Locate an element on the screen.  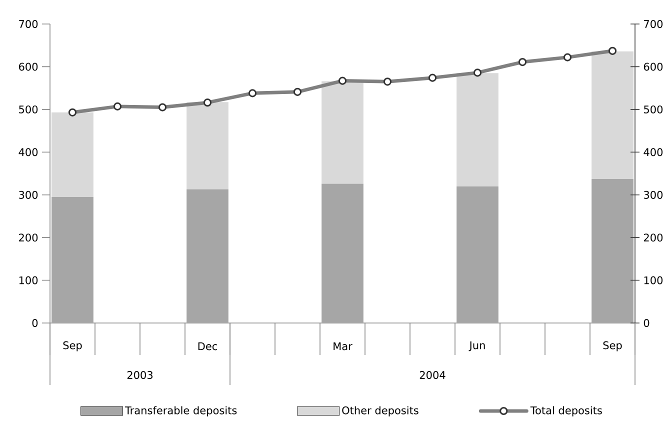
y2-tick-label: 500 is located at coordinates (653, 109).